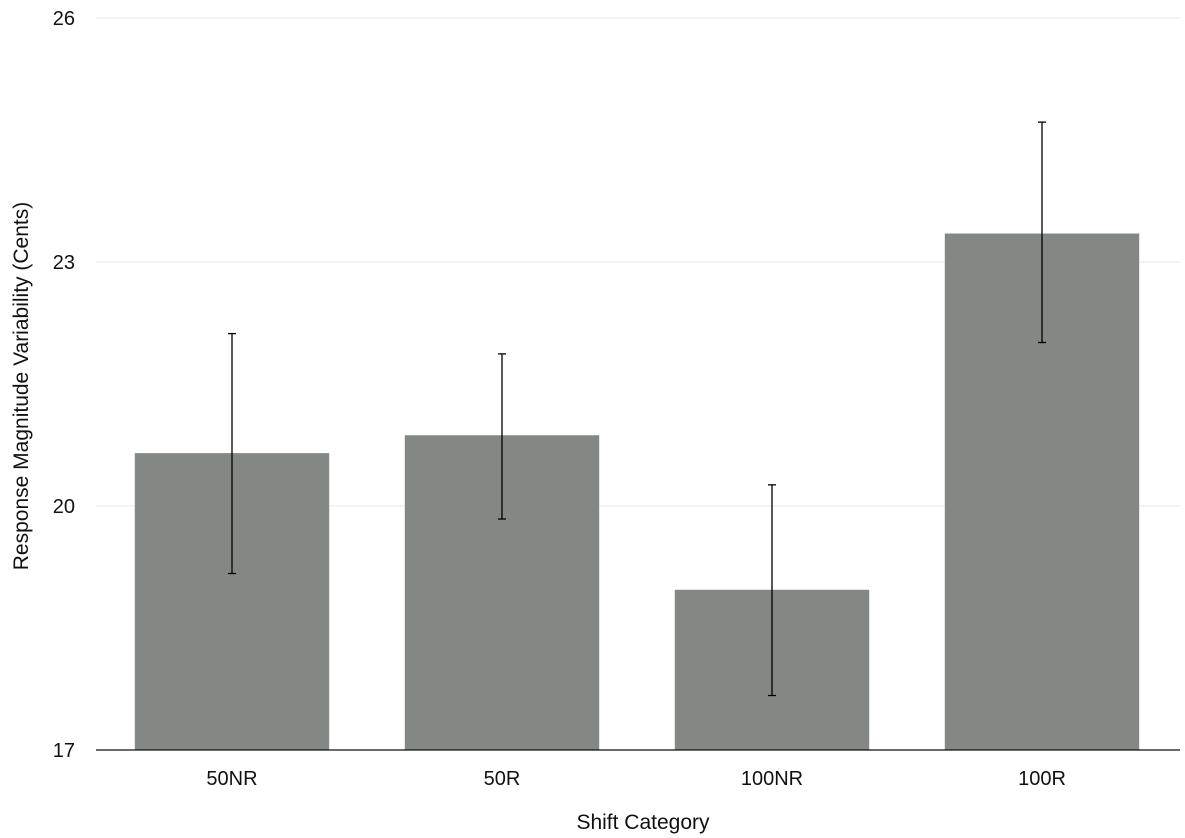  I want to click on x-tick-label: 50NR, so click(231, 779).